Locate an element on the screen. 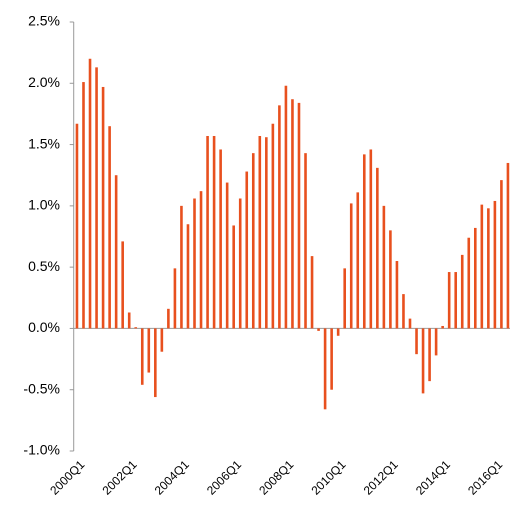 This screenshot has width=510, height=510. y-tick-label: -0.5% is located at coordinates (41, 388).